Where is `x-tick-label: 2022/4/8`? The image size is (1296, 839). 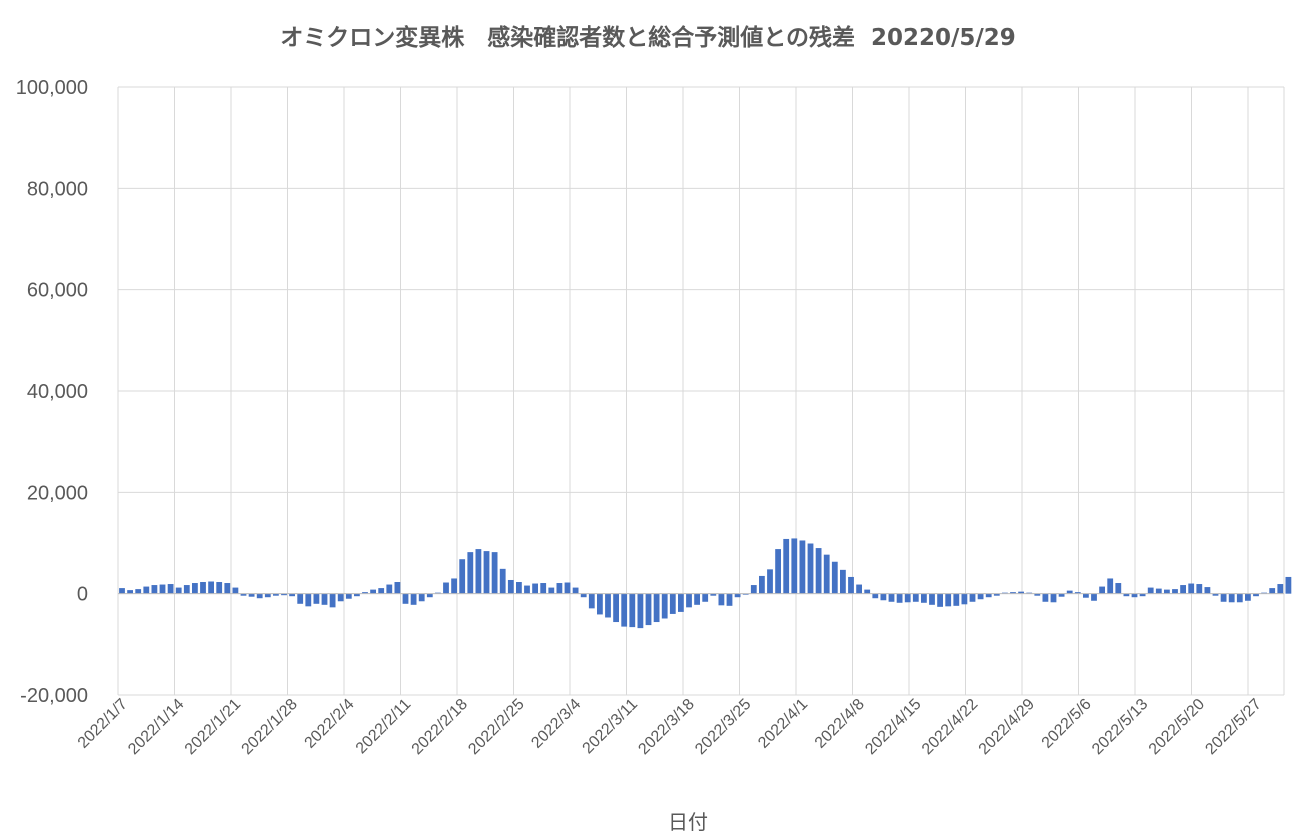 x-tick-label: 2022/4/8 is located at coordinates (840, 724).